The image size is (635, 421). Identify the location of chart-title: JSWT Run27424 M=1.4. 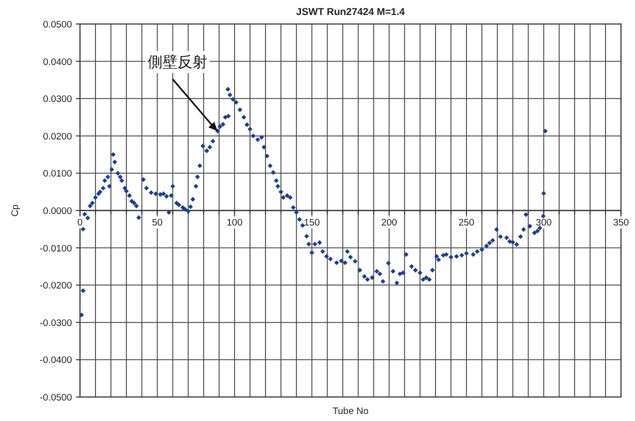
(351, 12).